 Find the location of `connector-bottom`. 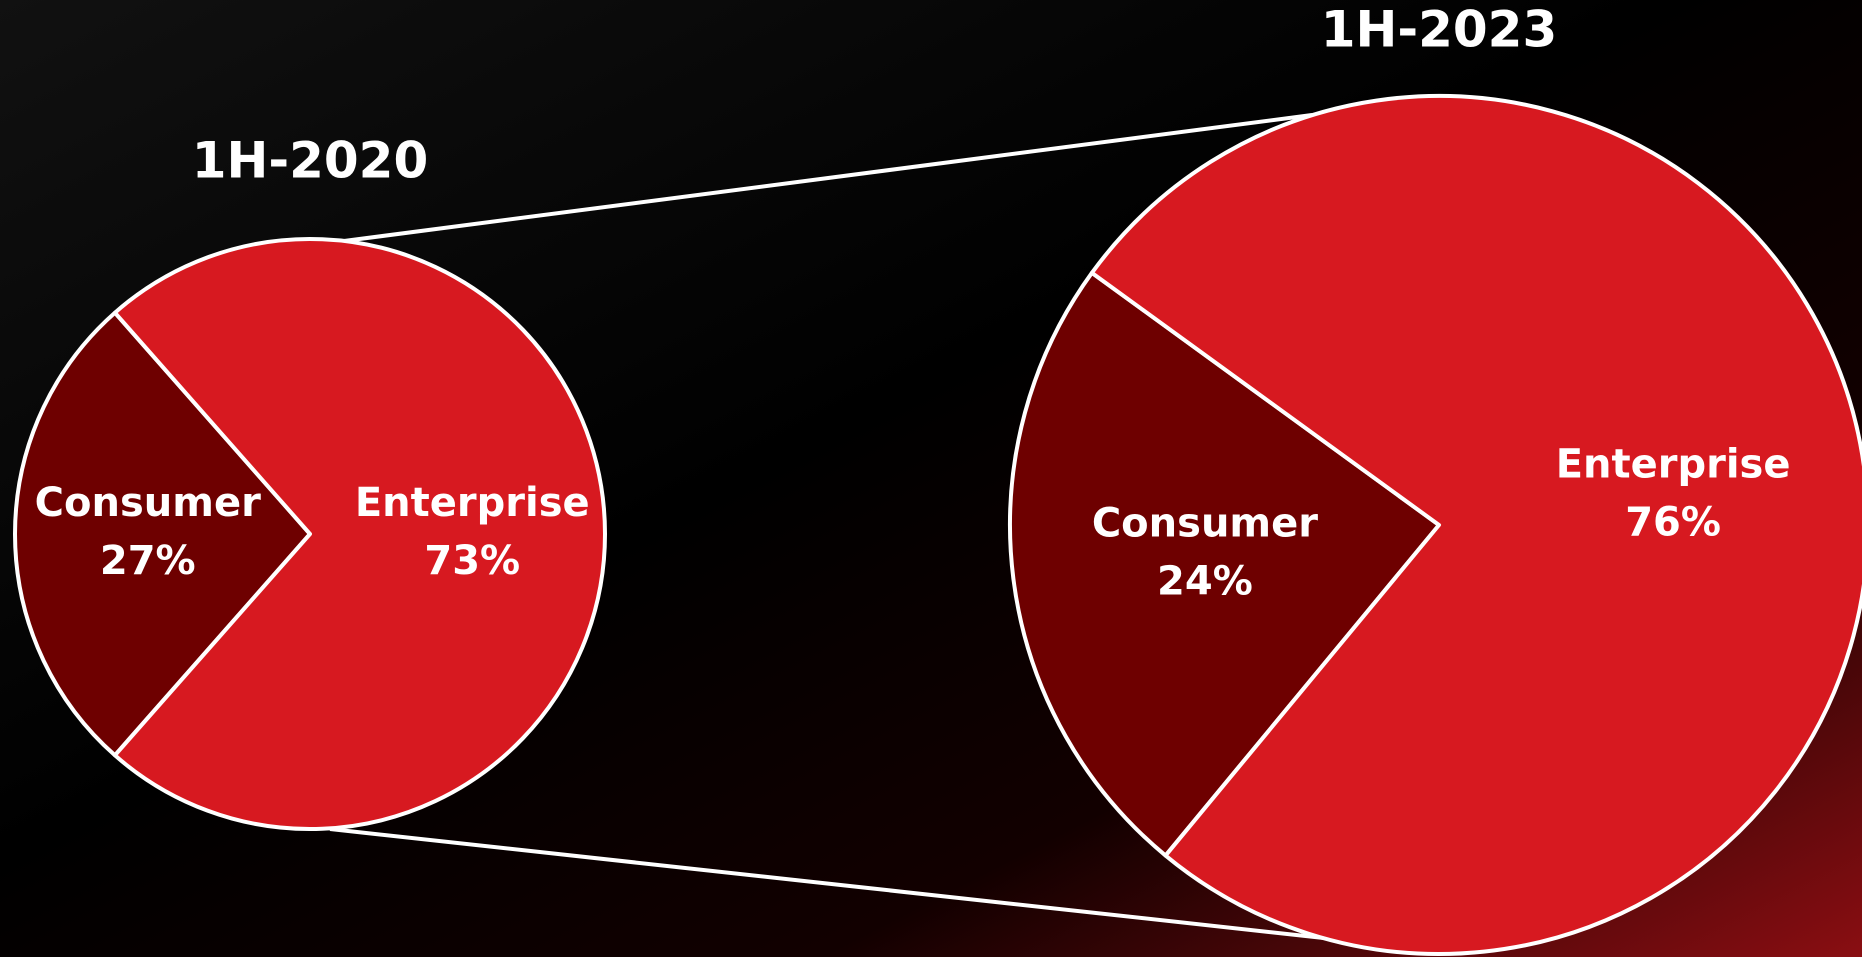

connector-bottom is located at coordinates (836, 884).